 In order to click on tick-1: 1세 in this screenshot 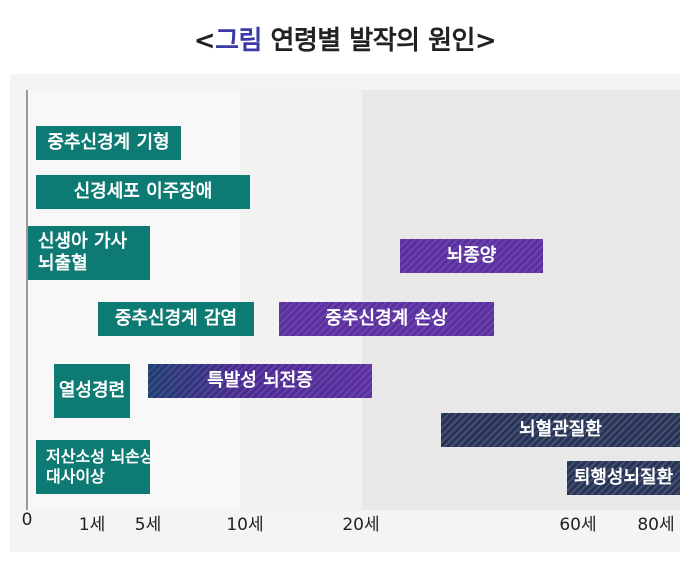, I will do `click(92, 525)`.